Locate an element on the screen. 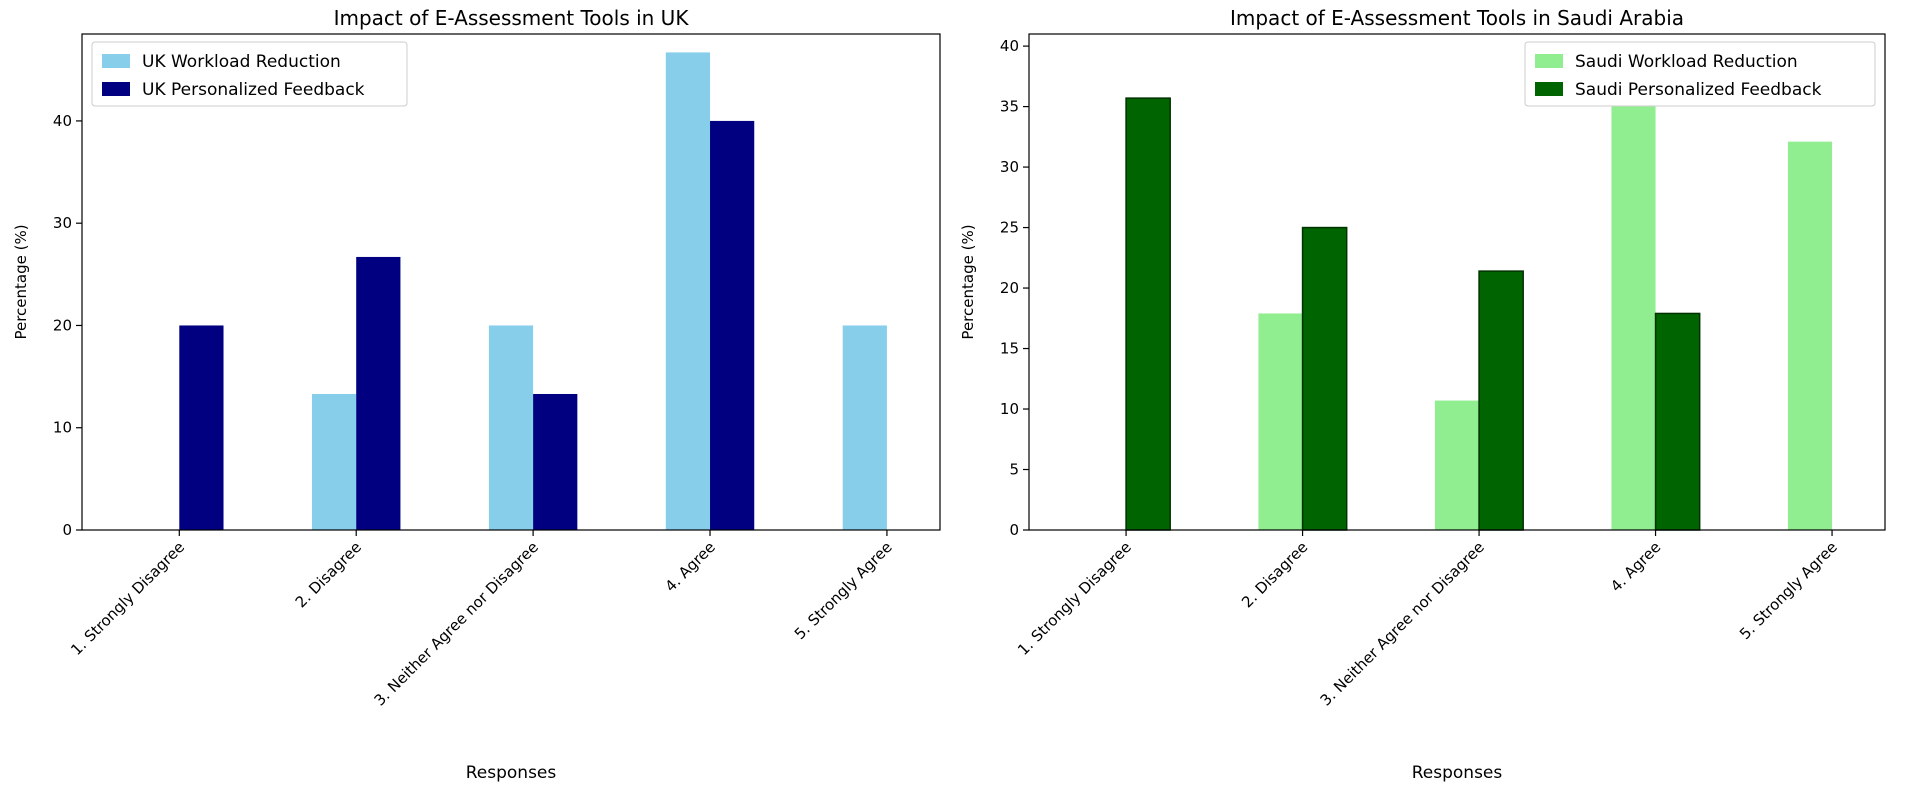  legend-entry: UK Personalized Feedback is located at coordinates (253, 90).